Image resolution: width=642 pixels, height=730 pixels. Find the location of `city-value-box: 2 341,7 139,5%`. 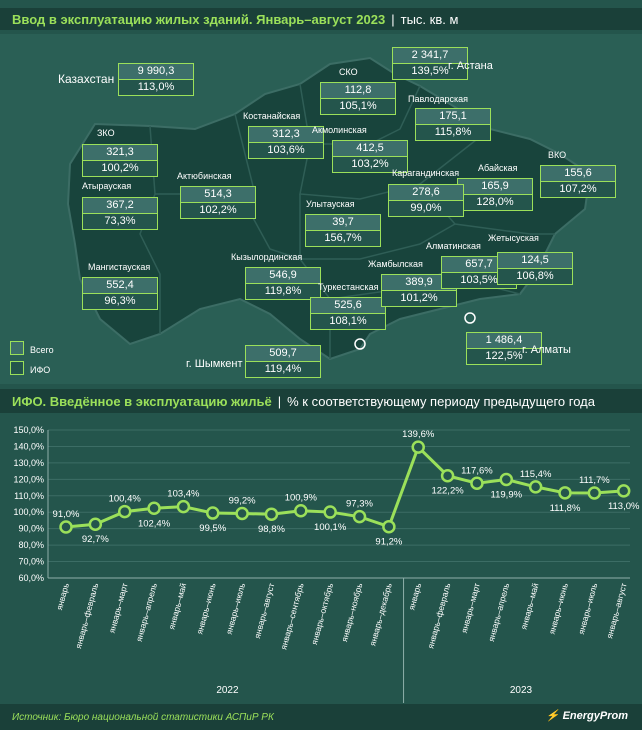

city-value-box: 2 341,7 139,5% is located at coordinates (430, 63).